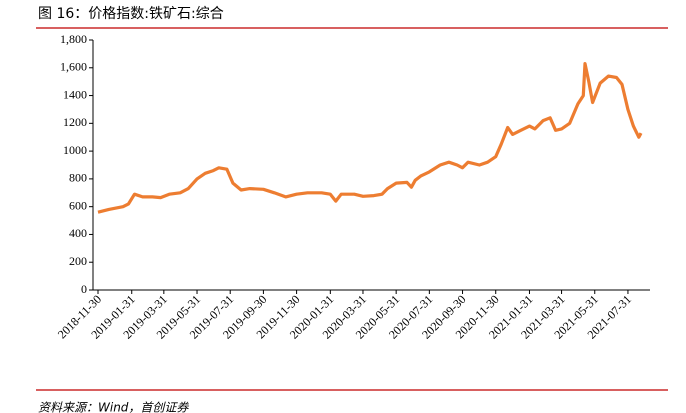 The image size is (686, 413). Describe the element at coordinates (78, 178) in the screenshot. I see `y-tick-label: 800` at that location.